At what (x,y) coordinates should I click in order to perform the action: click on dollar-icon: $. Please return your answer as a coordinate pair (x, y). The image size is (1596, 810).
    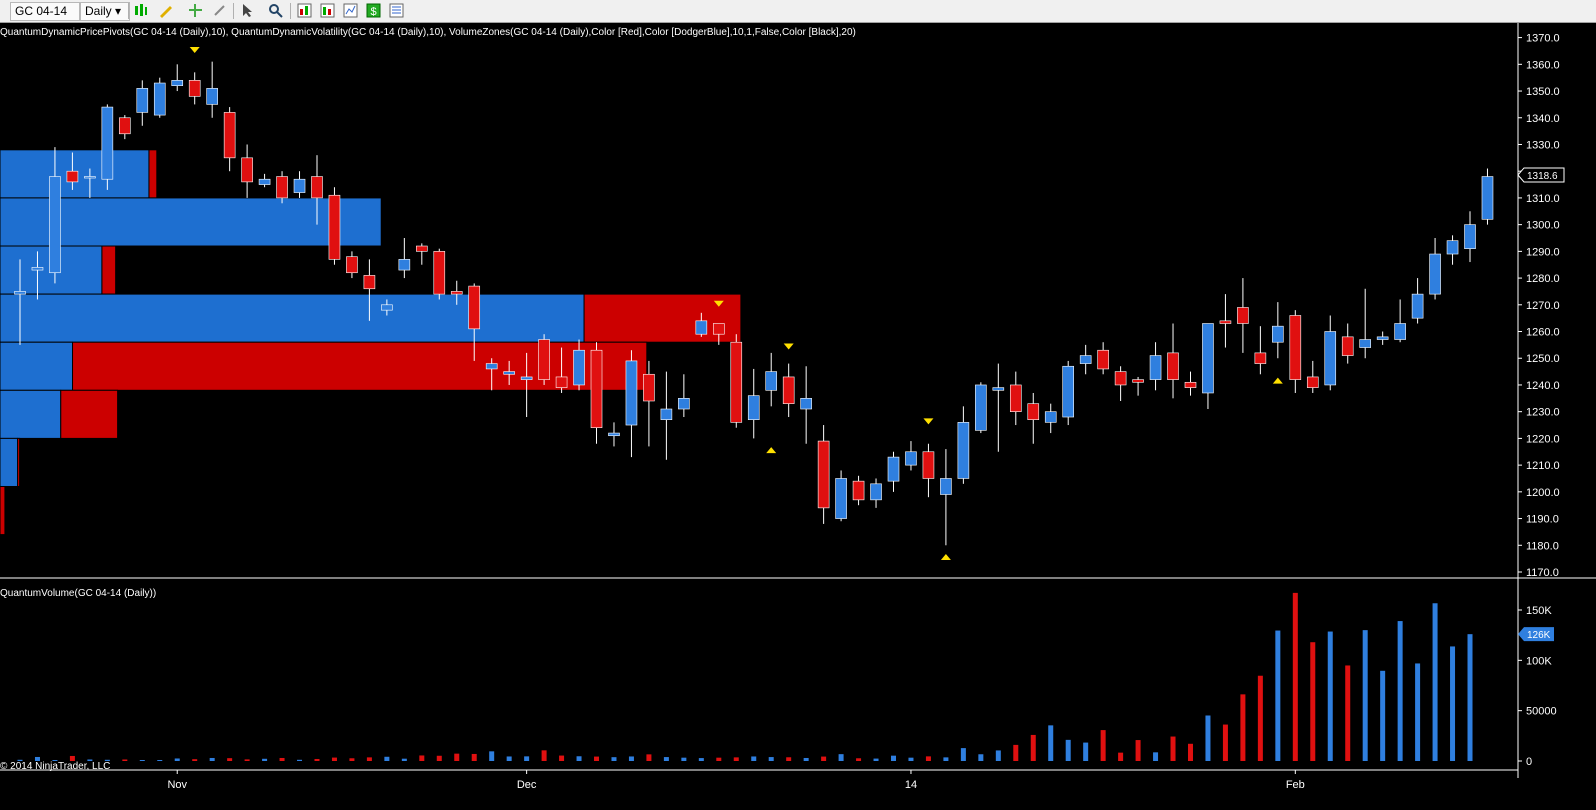
    Looking at the image, I should click on (373, 10).